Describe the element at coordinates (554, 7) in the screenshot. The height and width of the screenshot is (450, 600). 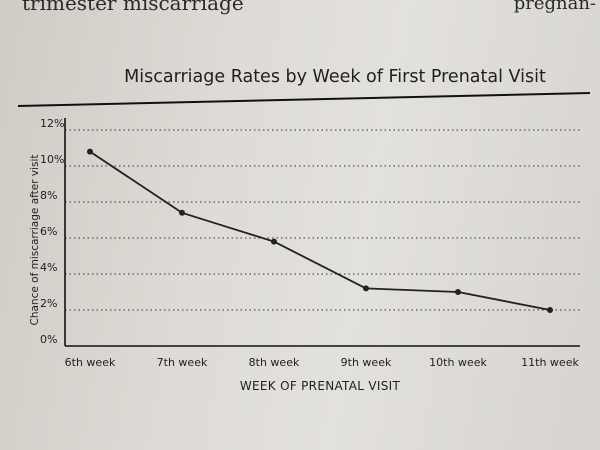
I see `bleed-text-right: pregnan-` at that location.